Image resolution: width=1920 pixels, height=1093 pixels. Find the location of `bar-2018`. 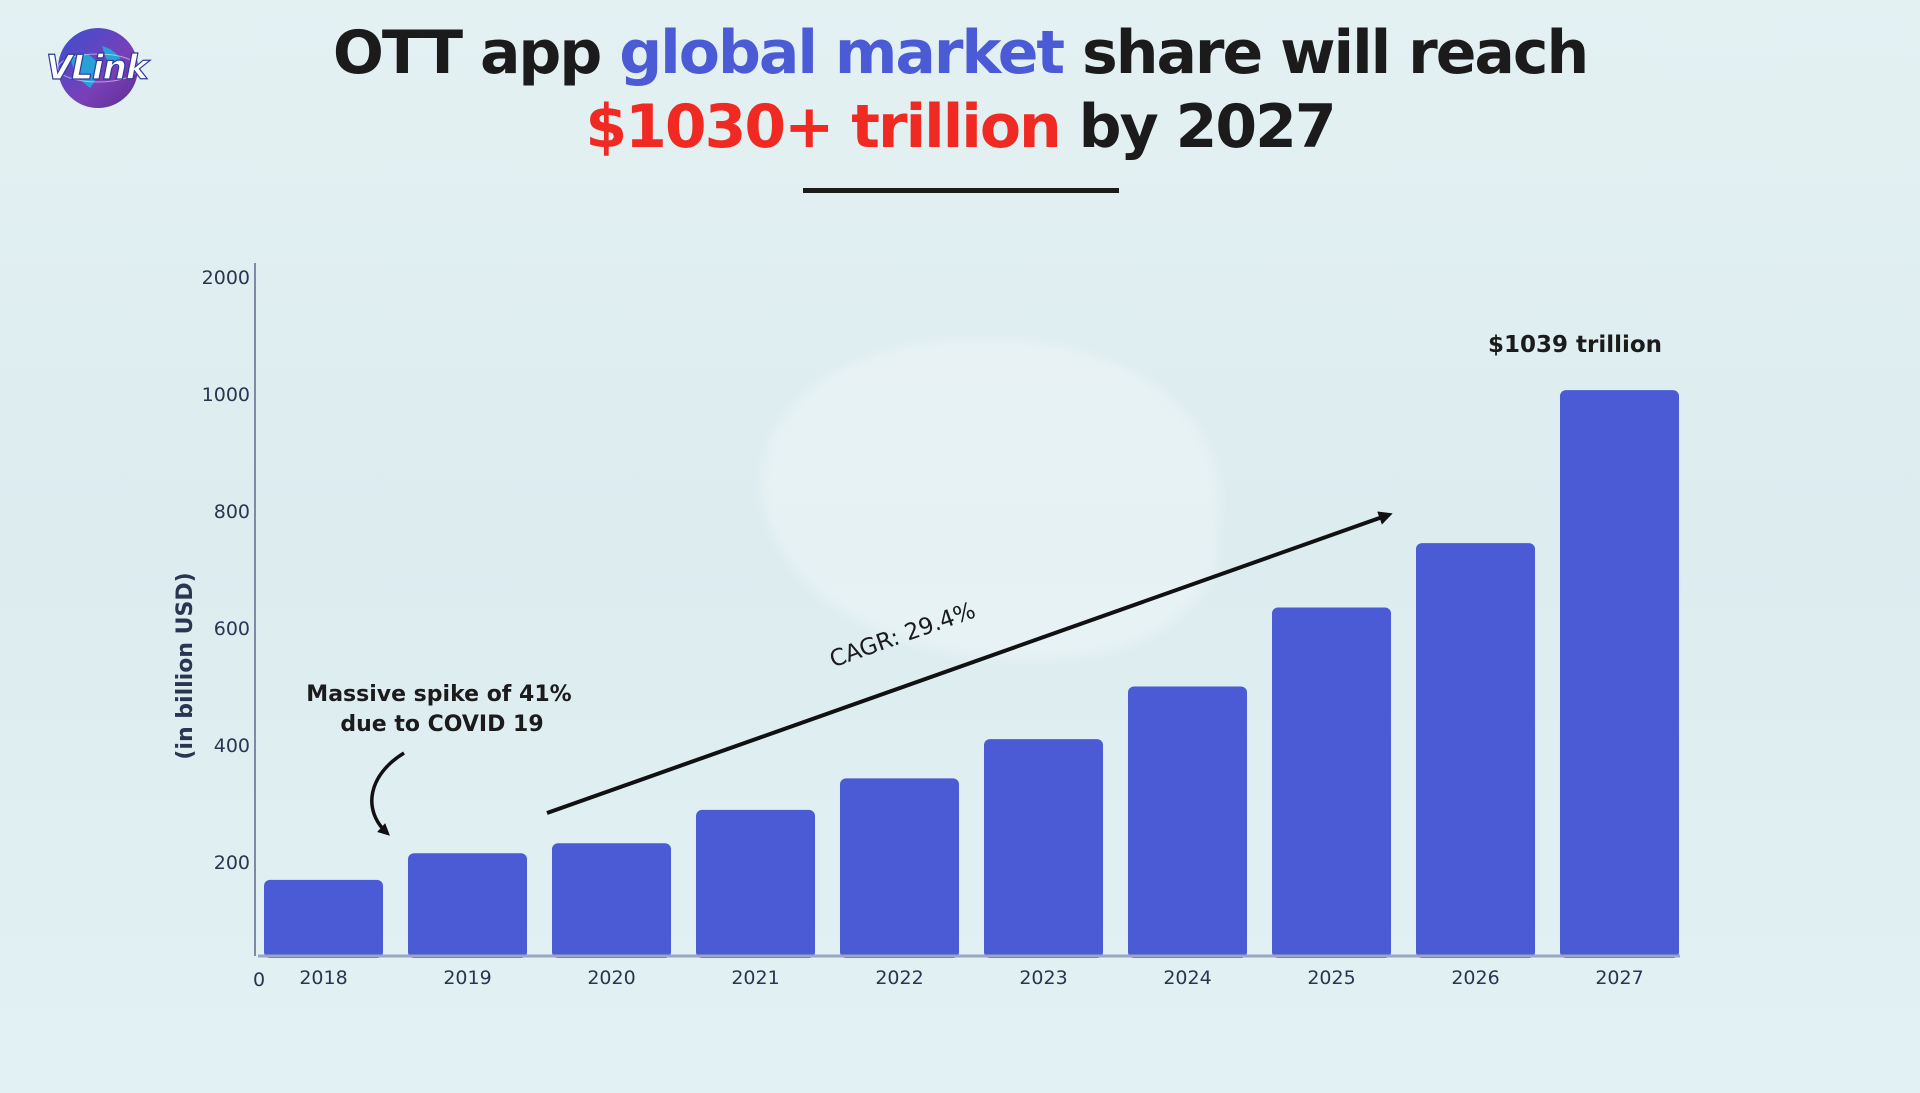

bar-2018 is located at coordinates (323, 918).